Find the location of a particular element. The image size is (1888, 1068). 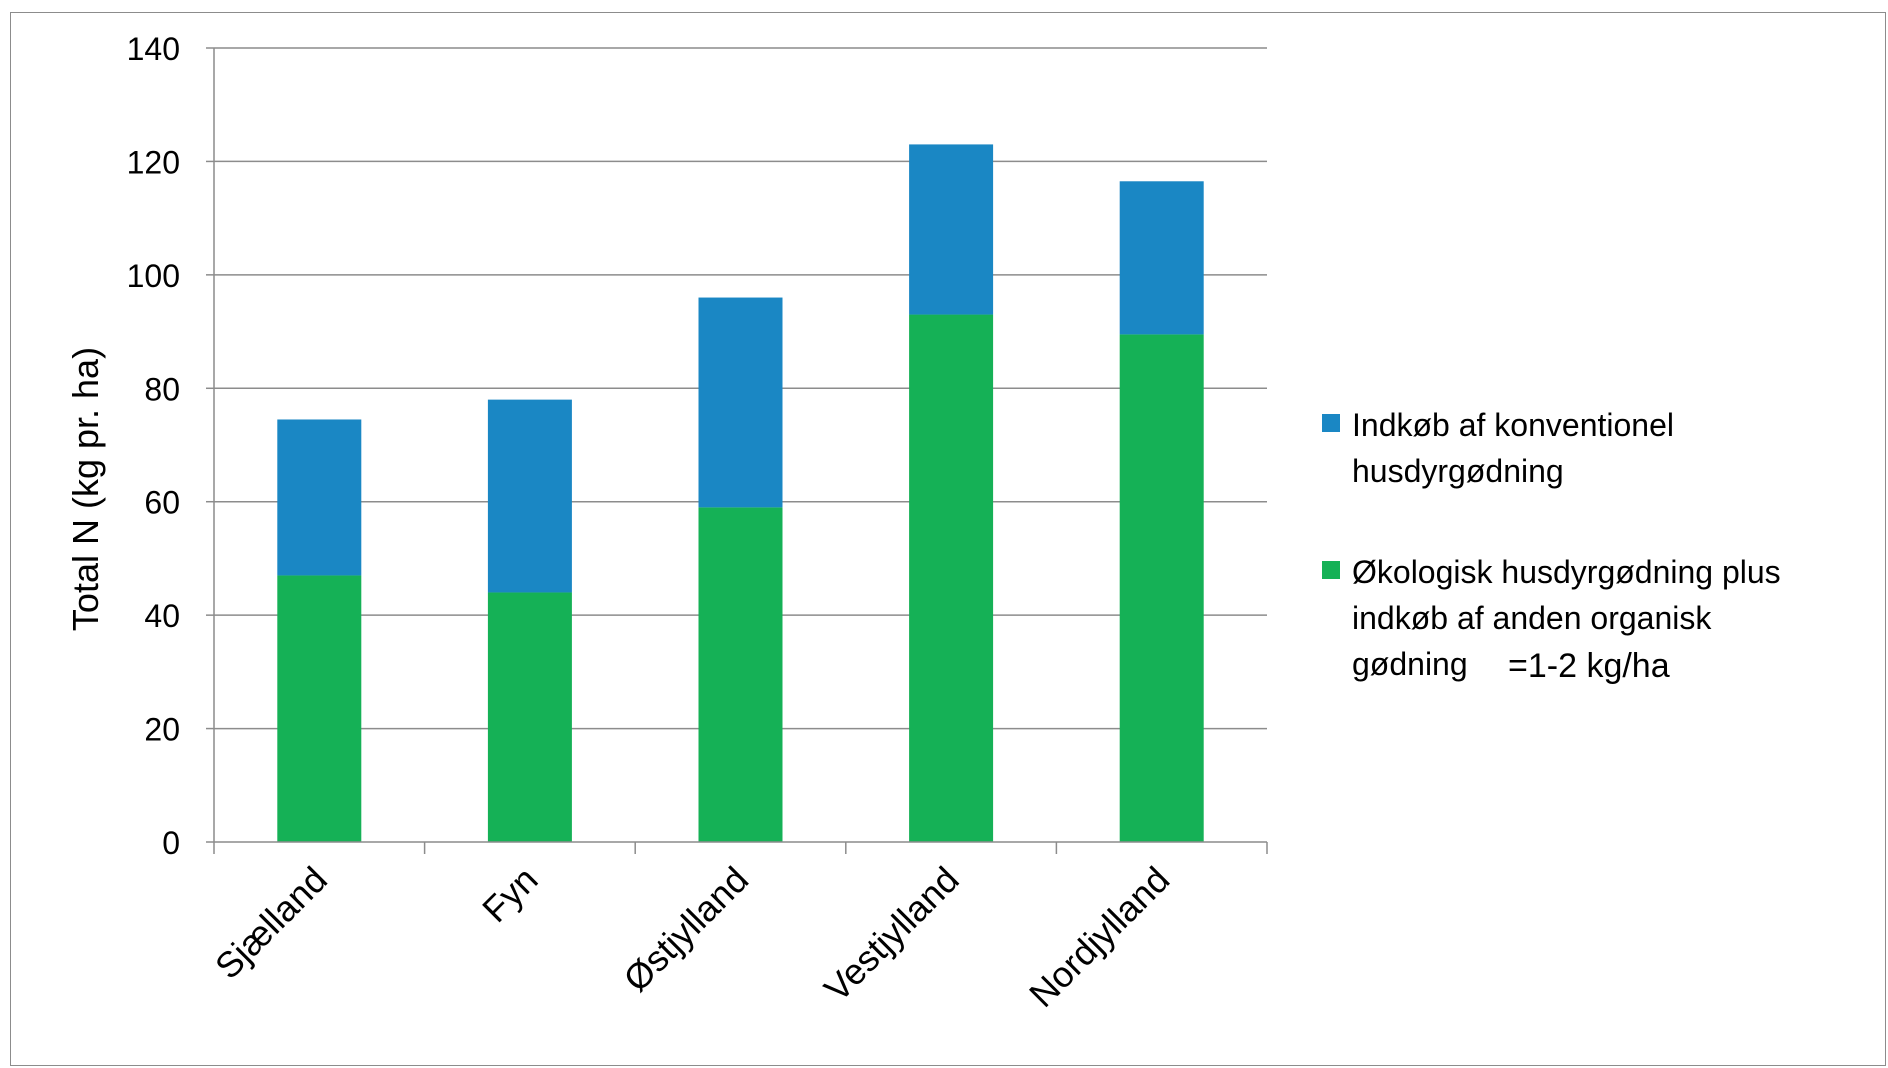

legend-label: Økologisk husdyrgødning plus is located at coordinates (1566, 572).